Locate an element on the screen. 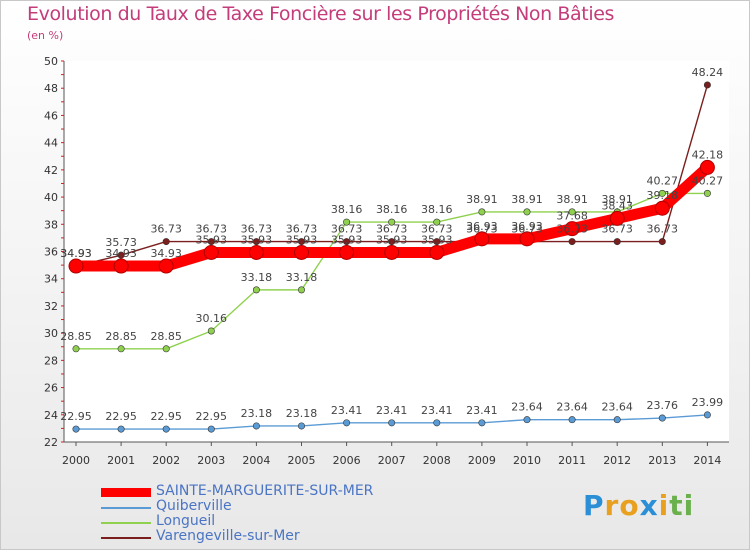 This screenshot has width=750, height=550. data-label-0: 37.68 is located at coordinates (572, 216).